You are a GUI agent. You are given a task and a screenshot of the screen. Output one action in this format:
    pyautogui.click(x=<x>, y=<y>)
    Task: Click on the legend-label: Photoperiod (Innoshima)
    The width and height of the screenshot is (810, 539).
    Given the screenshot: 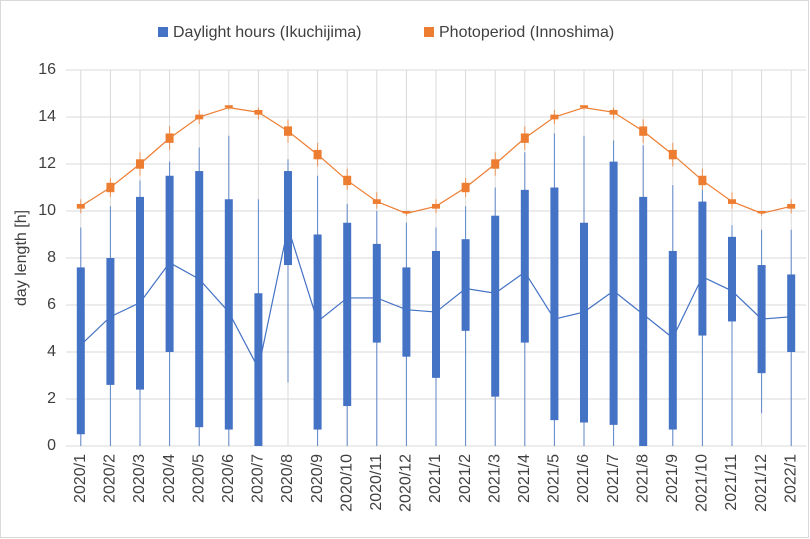 What is the action you would take?
    pyautogui.click(x=526, y=32)
    